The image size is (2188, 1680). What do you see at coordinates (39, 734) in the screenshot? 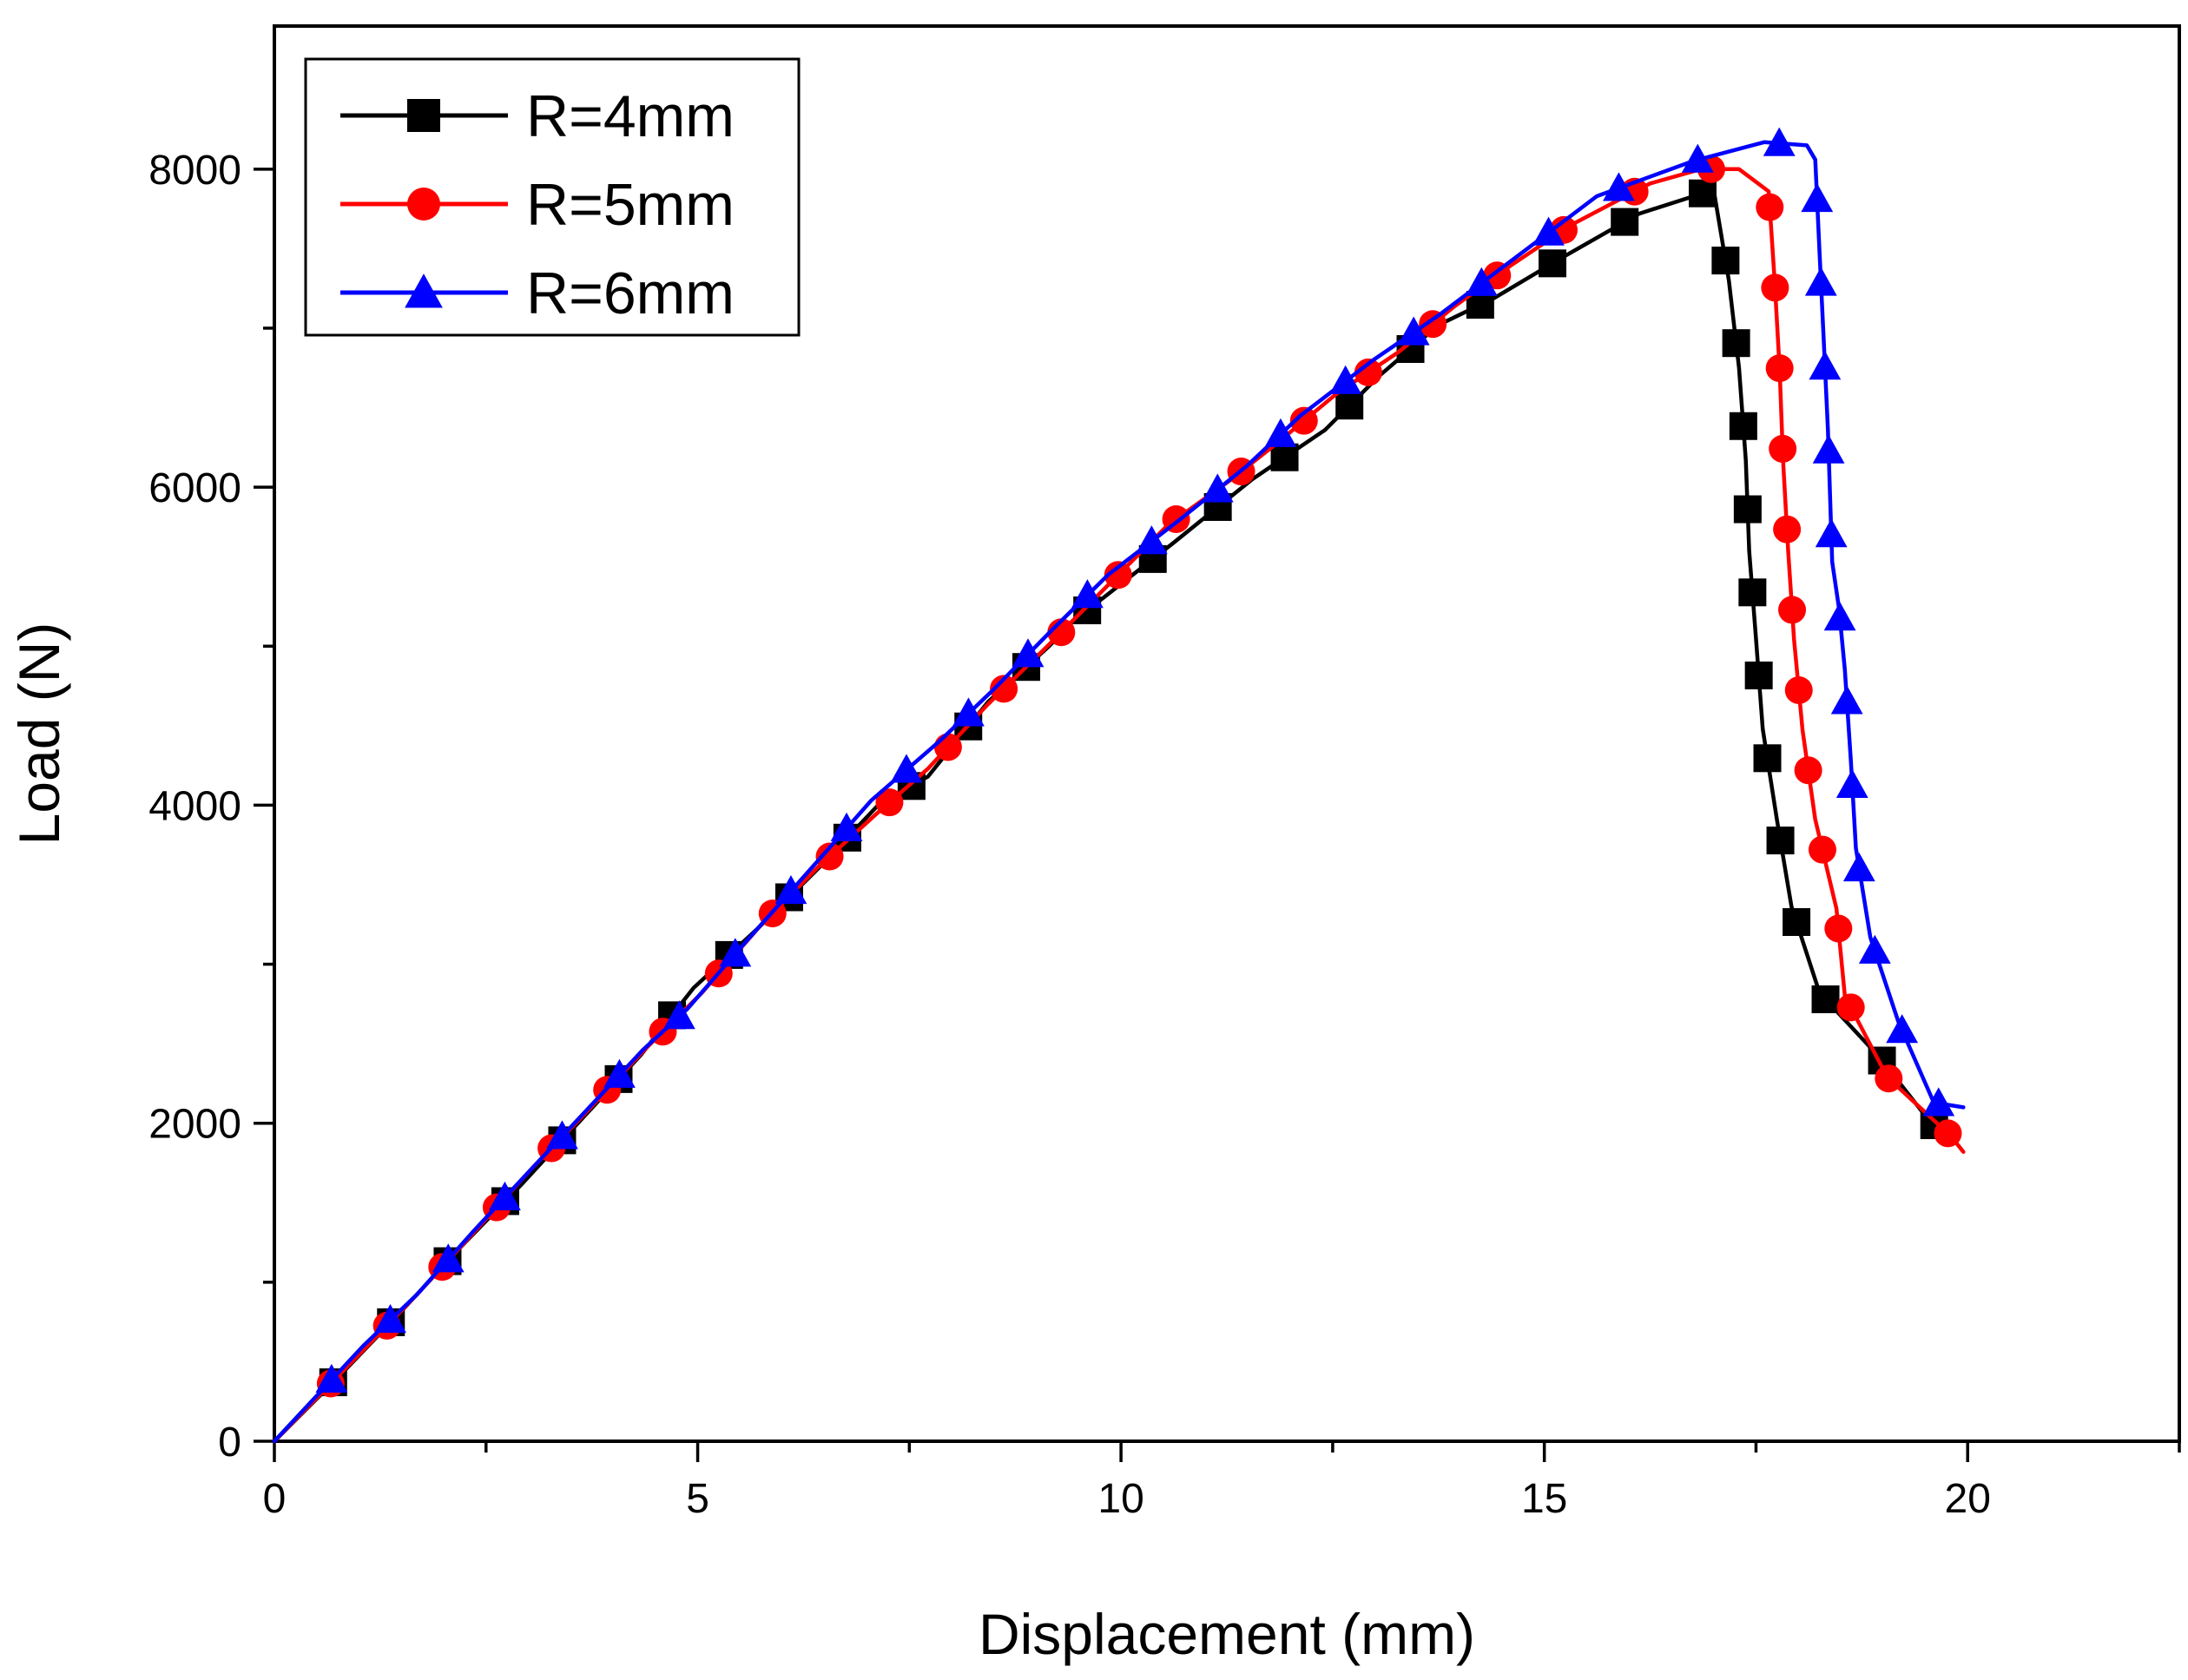
I see `y-axis-title: Load (N)` at bounding box center [39, 734].